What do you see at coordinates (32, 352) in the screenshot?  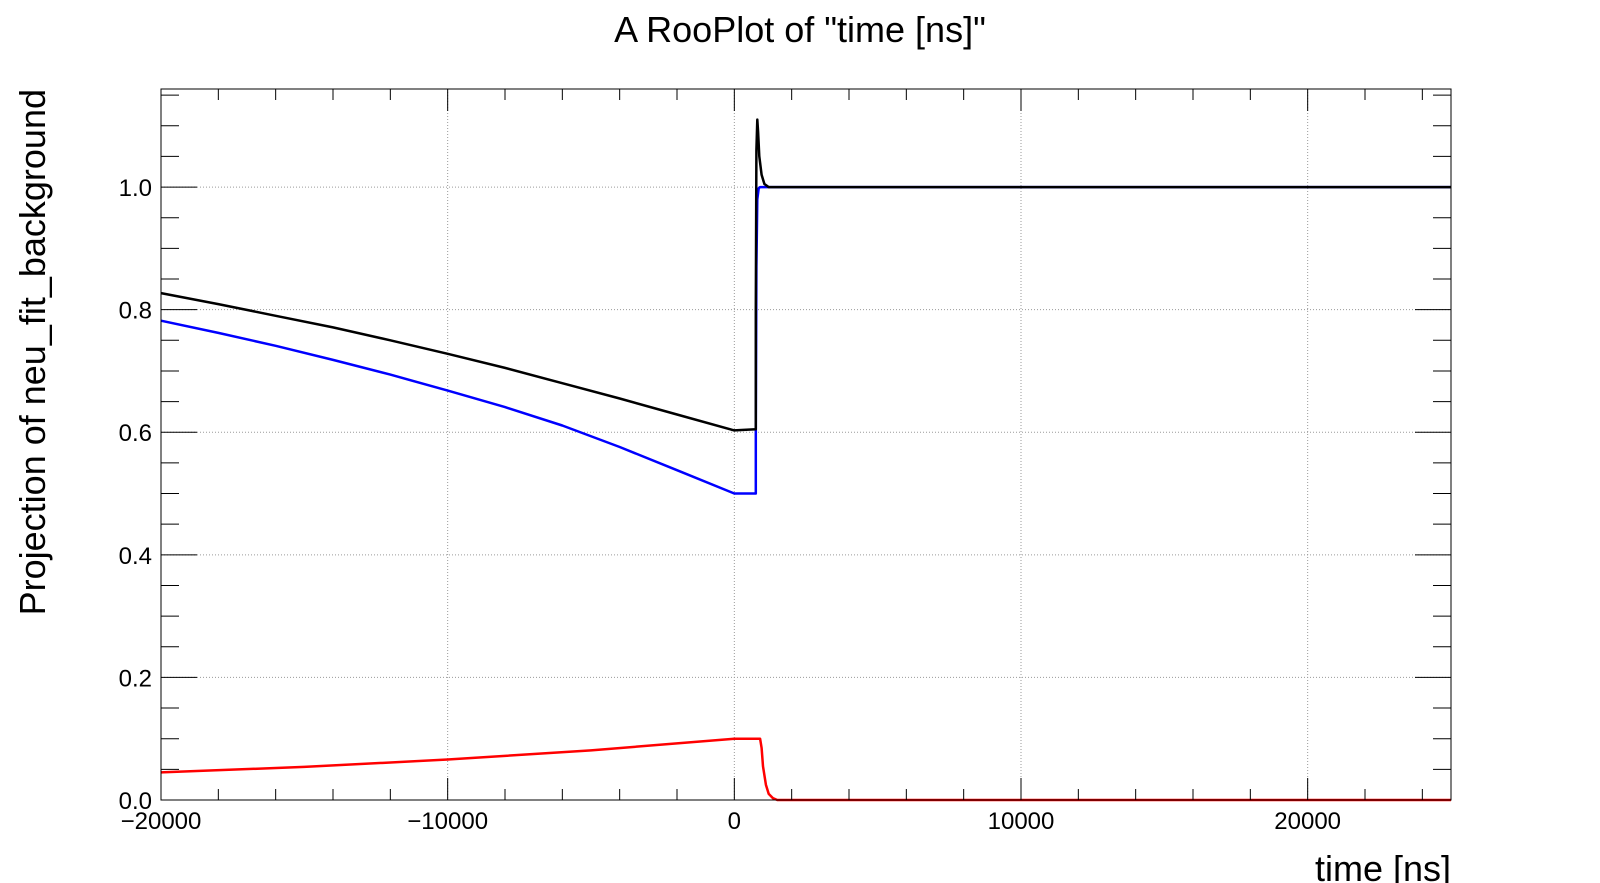 I see `y-axis-label: Projection of neu_fit_background` at bounding box center [32, 352].